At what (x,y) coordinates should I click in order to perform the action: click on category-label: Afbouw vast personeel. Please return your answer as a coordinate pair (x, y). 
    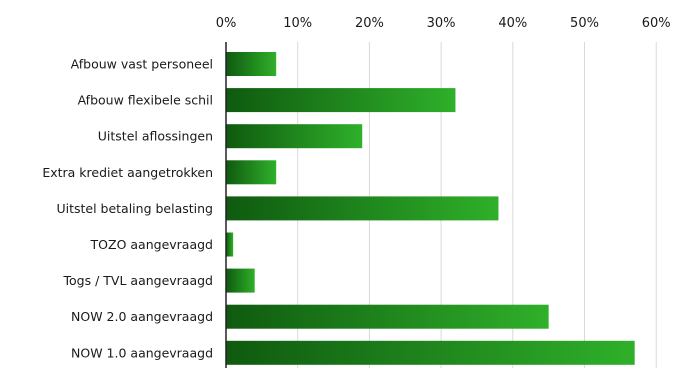
    Looking at the image, I should click on (142, 64).